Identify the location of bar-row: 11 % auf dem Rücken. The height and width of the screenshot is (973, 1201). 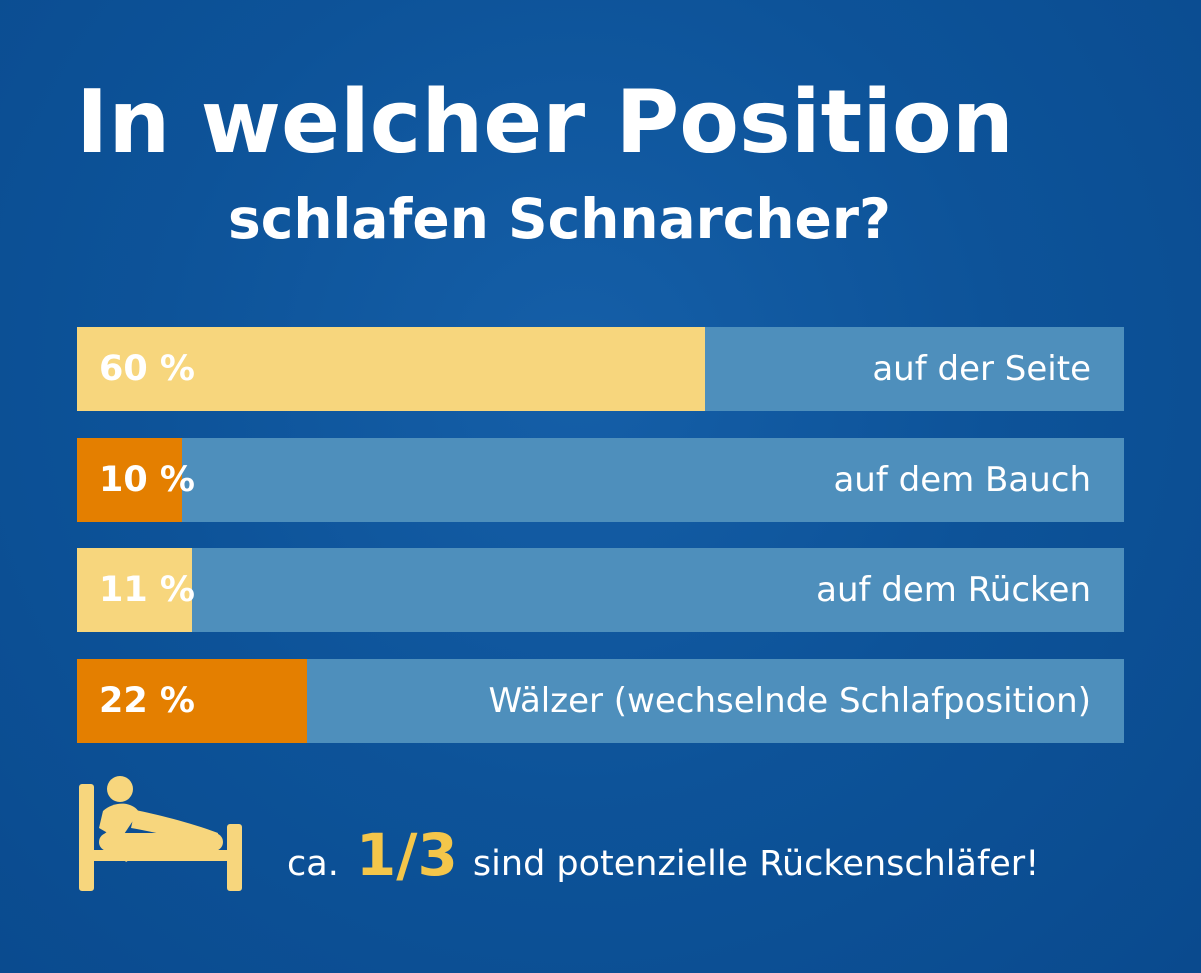
(600, 590).